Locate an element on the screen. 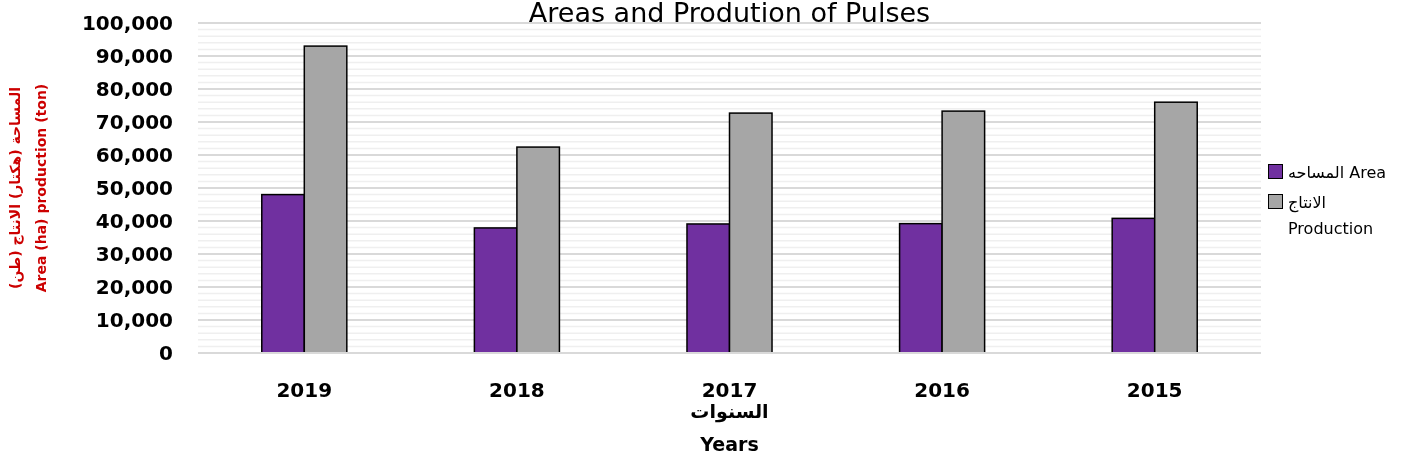  legend-label: المساحه Area is located at coordinates (1338, 173).